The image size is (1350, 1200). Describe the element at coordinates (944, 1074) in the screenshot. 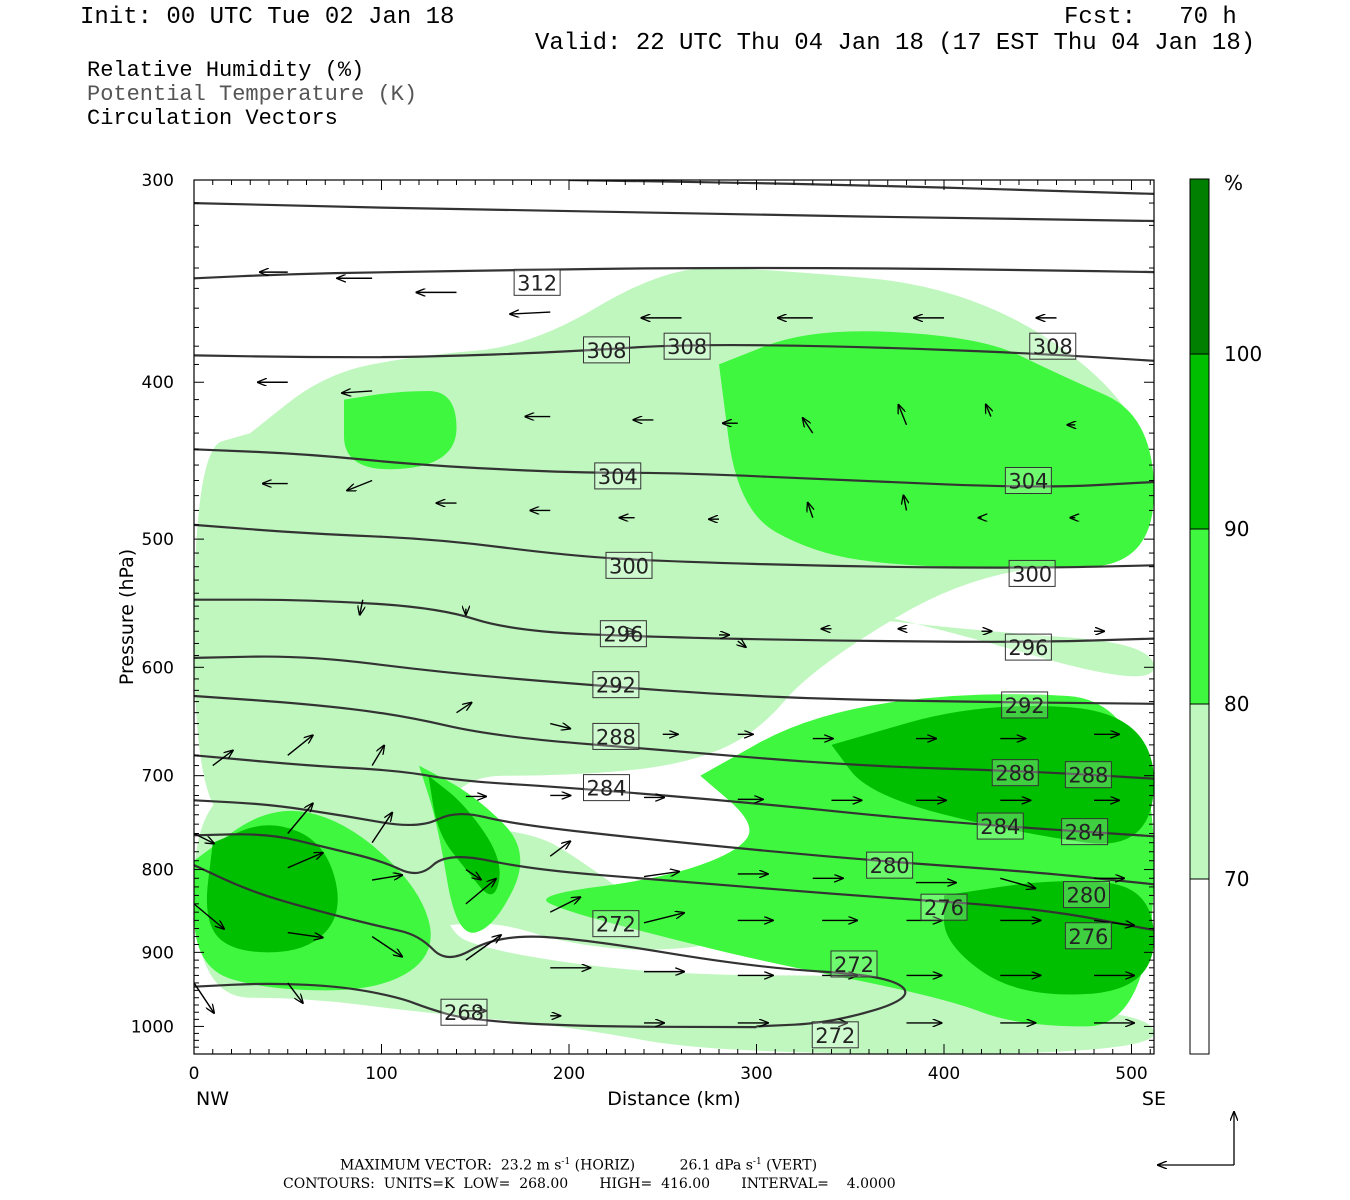

I see `x-tick-label: 400` at that location.